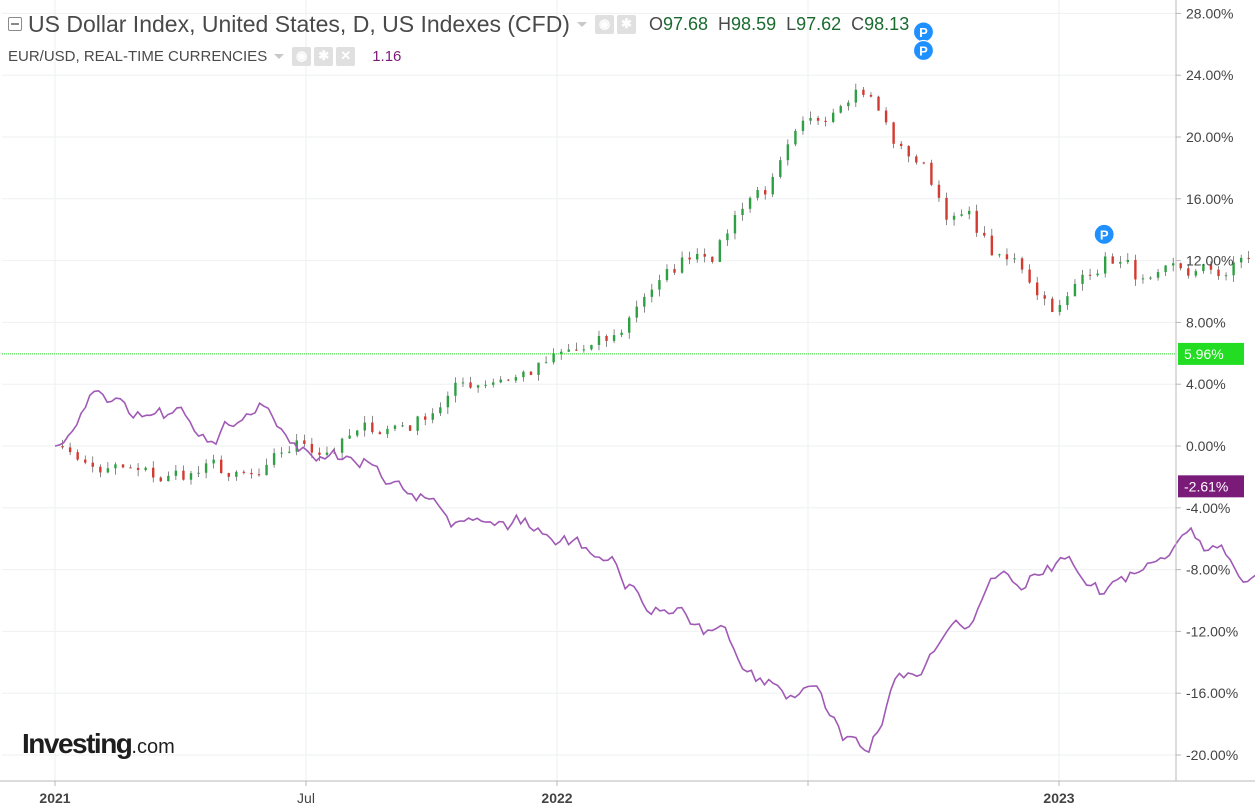 This screenshot has height=811, width=1255. What do you see at coordinates (1209, 261) in the screenshot?
I see `y-tick-label-4: 12.00%` at bounding box center [1209, 261].